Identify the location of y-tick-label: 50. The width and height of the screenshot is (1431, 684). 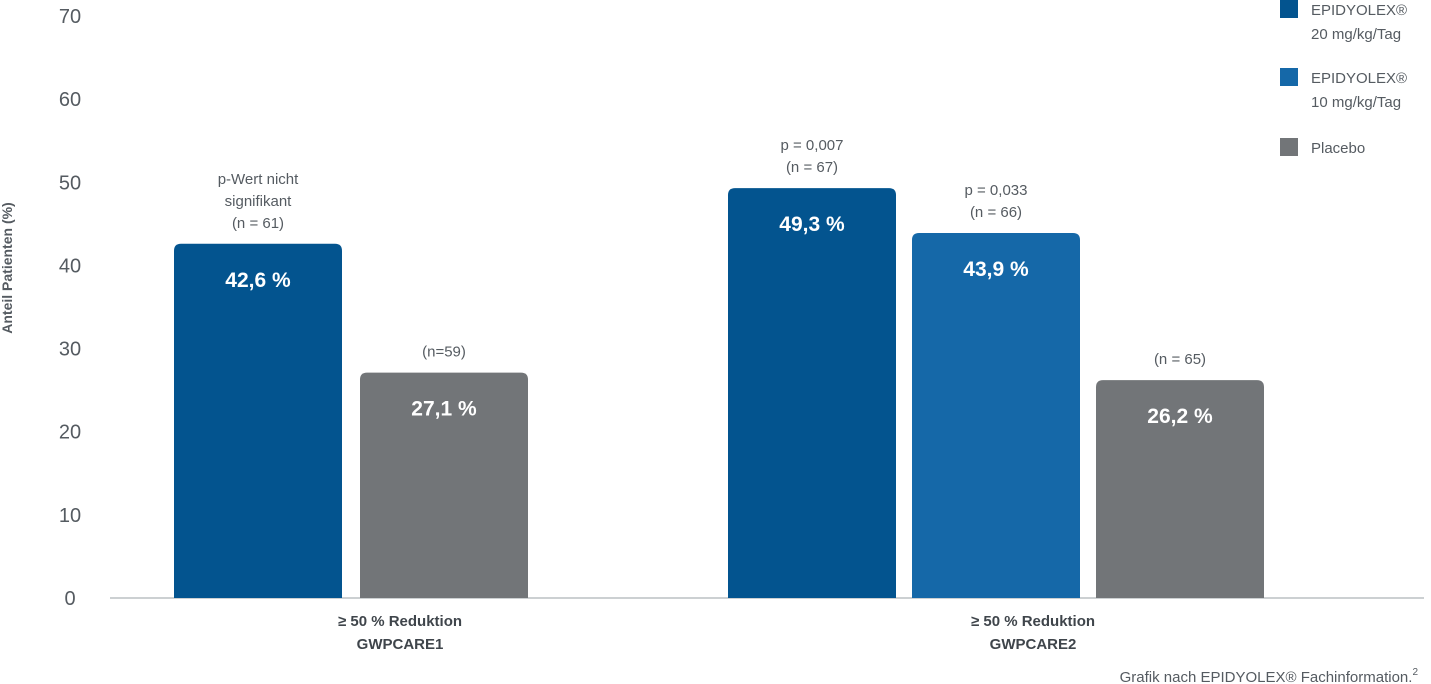
(70, 183).